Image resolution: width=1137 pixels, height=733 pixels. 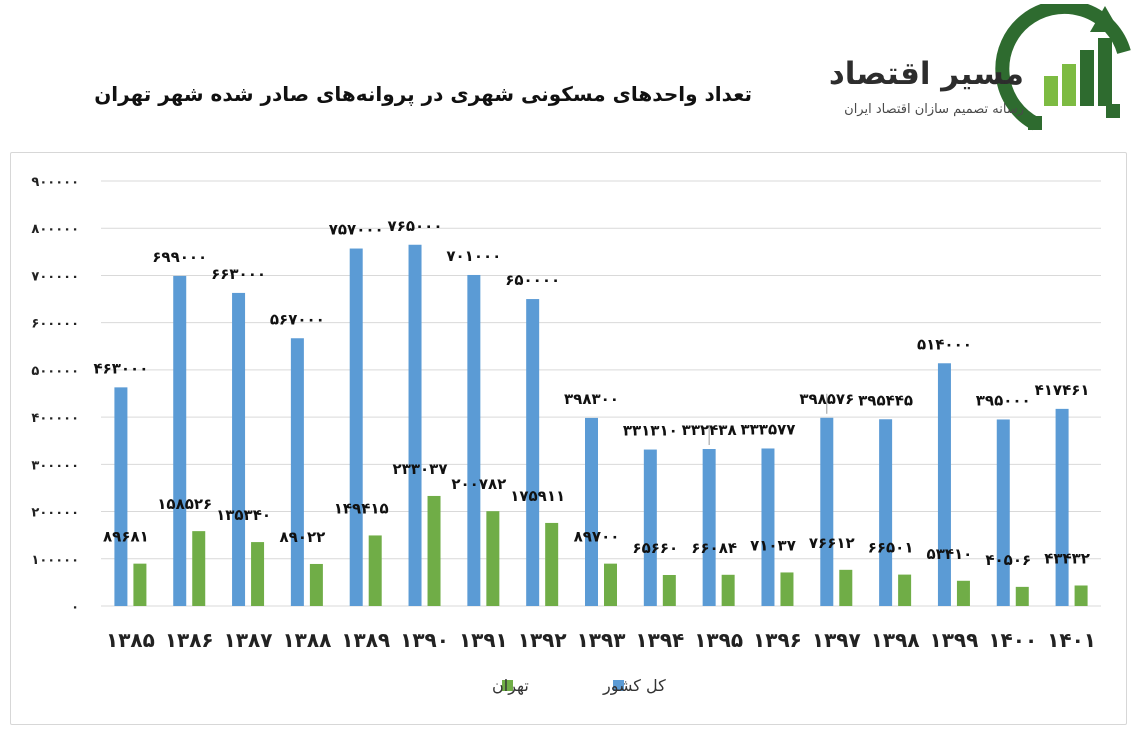 I want to click on y-tick-label: ۷۰۰۰۰۰, so click(x=55, y=276).